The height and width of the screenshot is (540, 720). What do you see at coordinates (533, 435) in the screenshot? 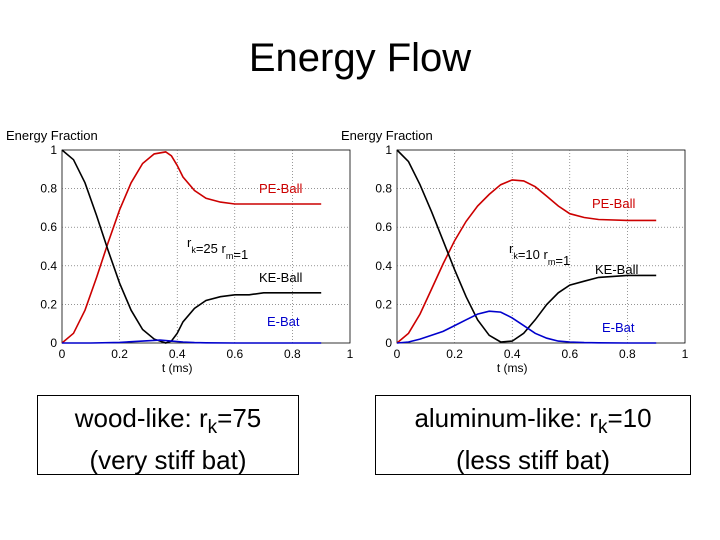
I see `caption-aluminum-like: aluminum-like: rk=10 (less stiff bat)` at bounding box center [533, 435].